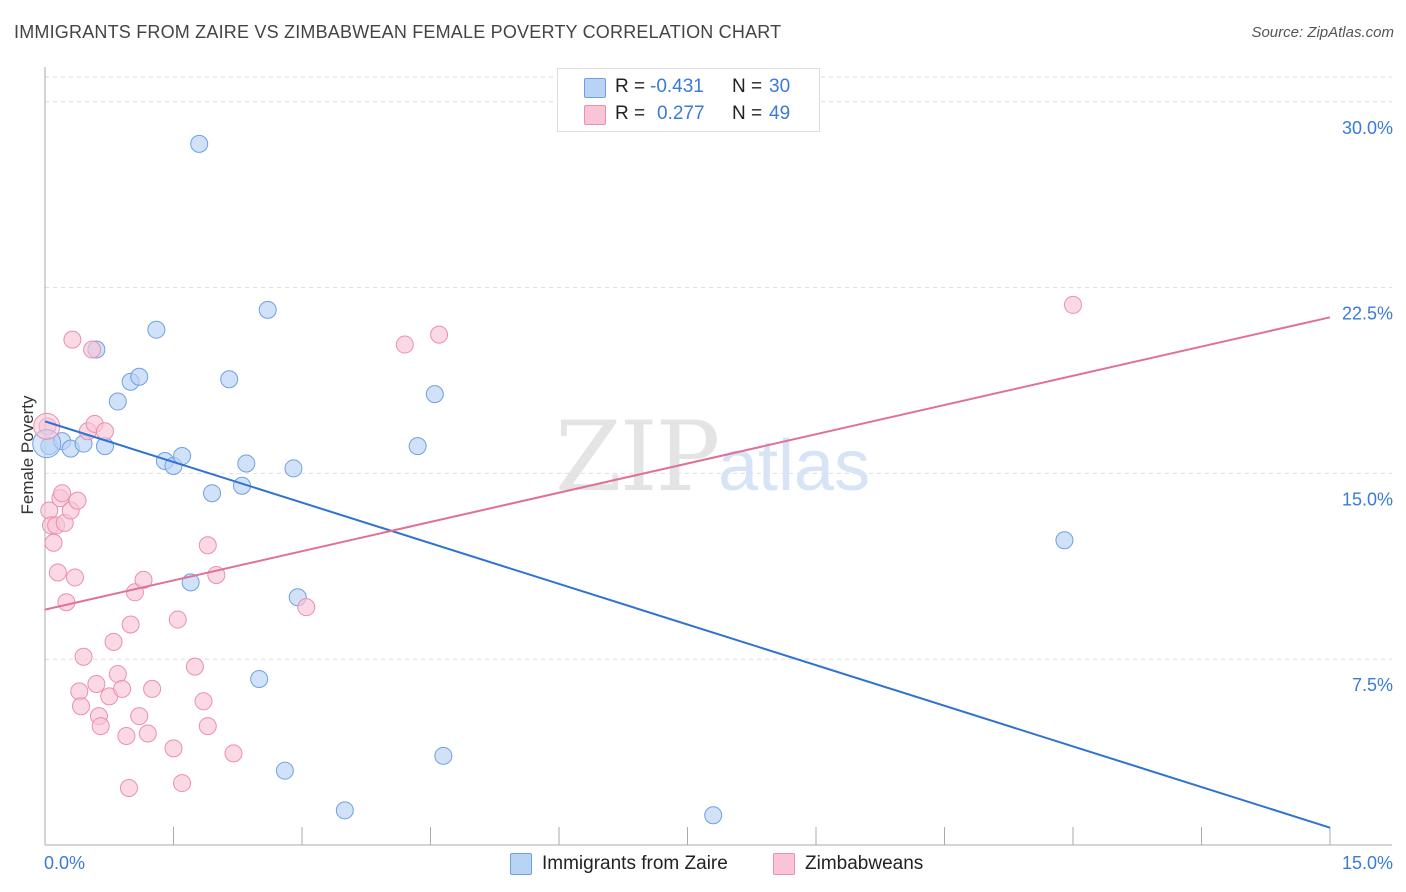 This screenshot has height=892, width=1406. Describe the element at coordinates (780, 86) in the screenshot. I see `legend-n-value: 30` at that location.